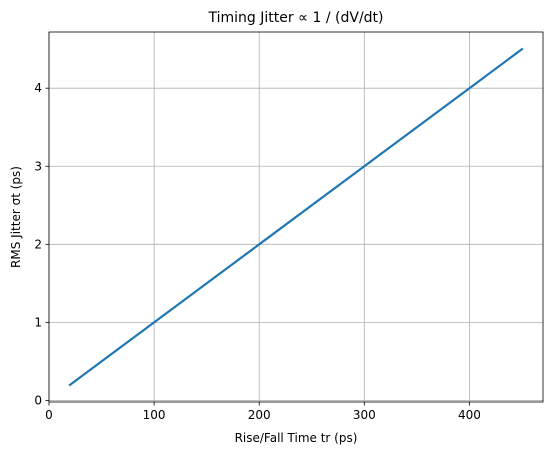  What do you see at coordinates (364, 415) in the screenshot?
I see `x-tick-label: 300` at bounding box center [364, 415].